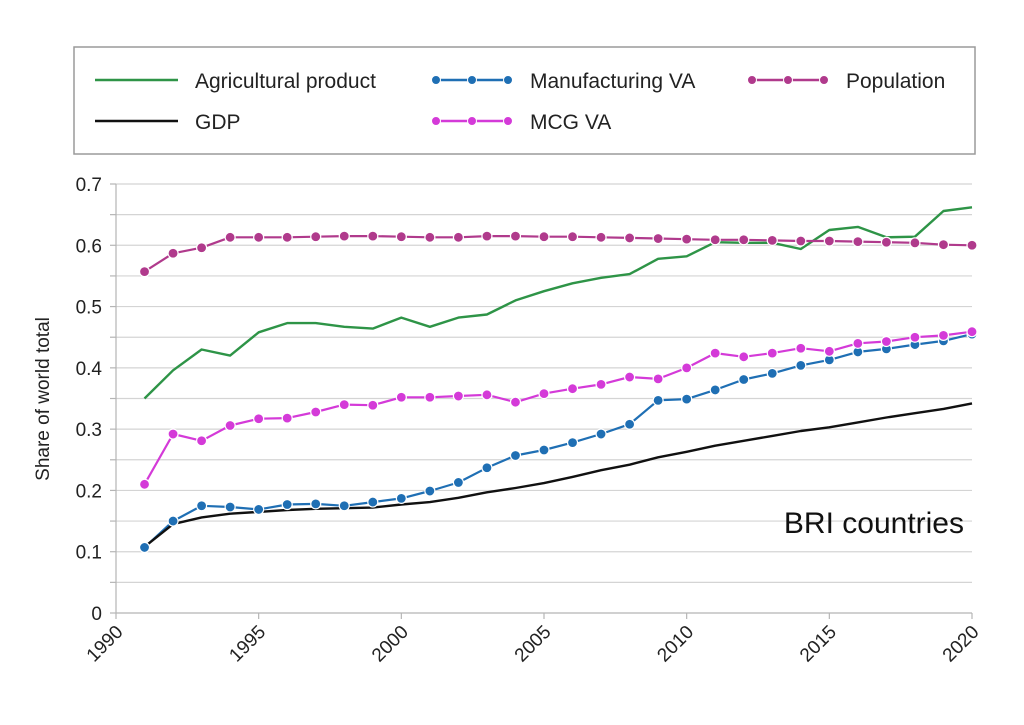 The width and height of the screenshot is (1024, 725). Describe the element at coordinates (401, 237) in the screenshot. I see `point-population-2000` at that location.